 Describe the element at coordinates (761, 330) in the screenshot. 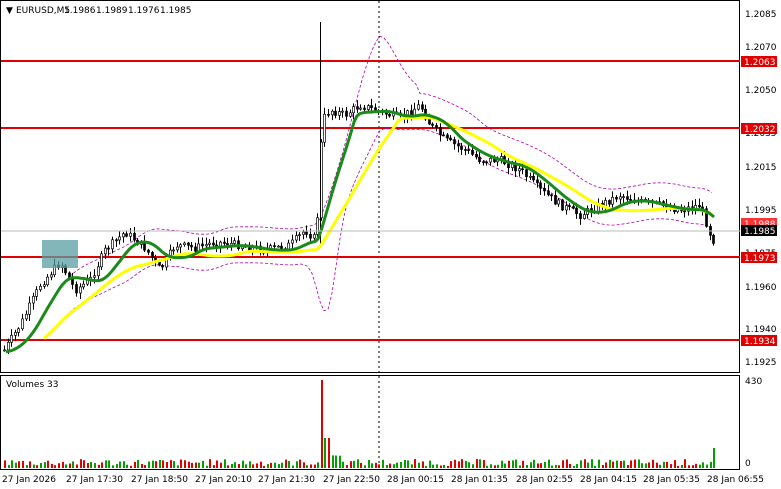

I see `price-tick: 1.1940` at that location.